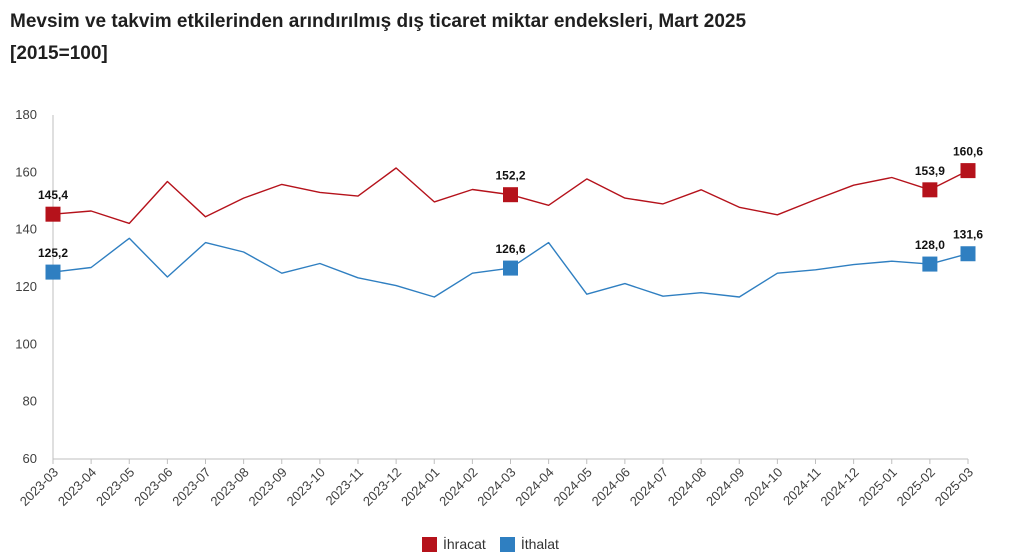 The height and width of the screenshot is (559, 1020). I want to click on x-tick-label: 2024-01, so click(420, 487).